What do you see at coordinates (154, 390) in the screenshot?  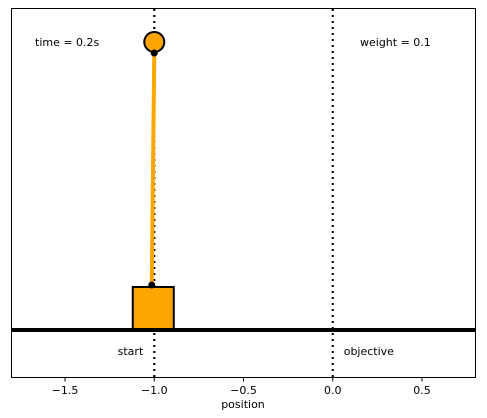 I see `x-tick-label: −1.0` at bounding box center [154, 390].